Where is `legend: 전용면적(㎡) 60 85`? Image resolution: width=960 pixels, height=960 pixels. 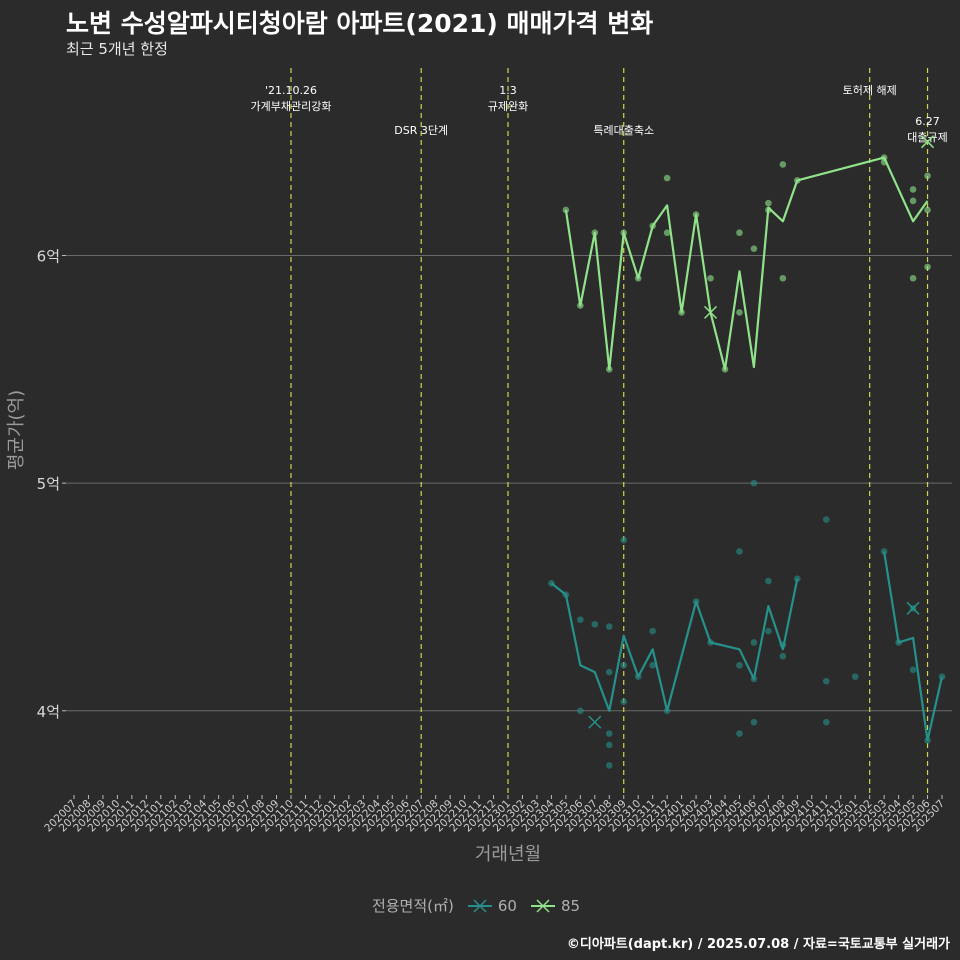 legend: 전용면적(㎡) 60 85 is located at coordinates (480, 905).